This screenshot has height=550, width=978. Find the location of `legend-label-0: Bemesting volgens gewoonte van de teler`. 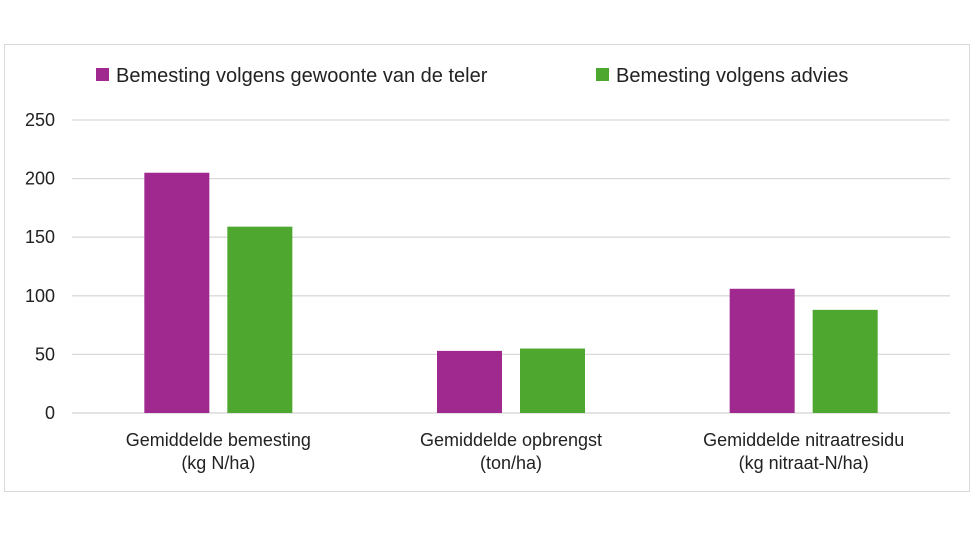

legend-label-0: Bemesting volgens gewoonte van de teler is located at coordinates (302, 76).